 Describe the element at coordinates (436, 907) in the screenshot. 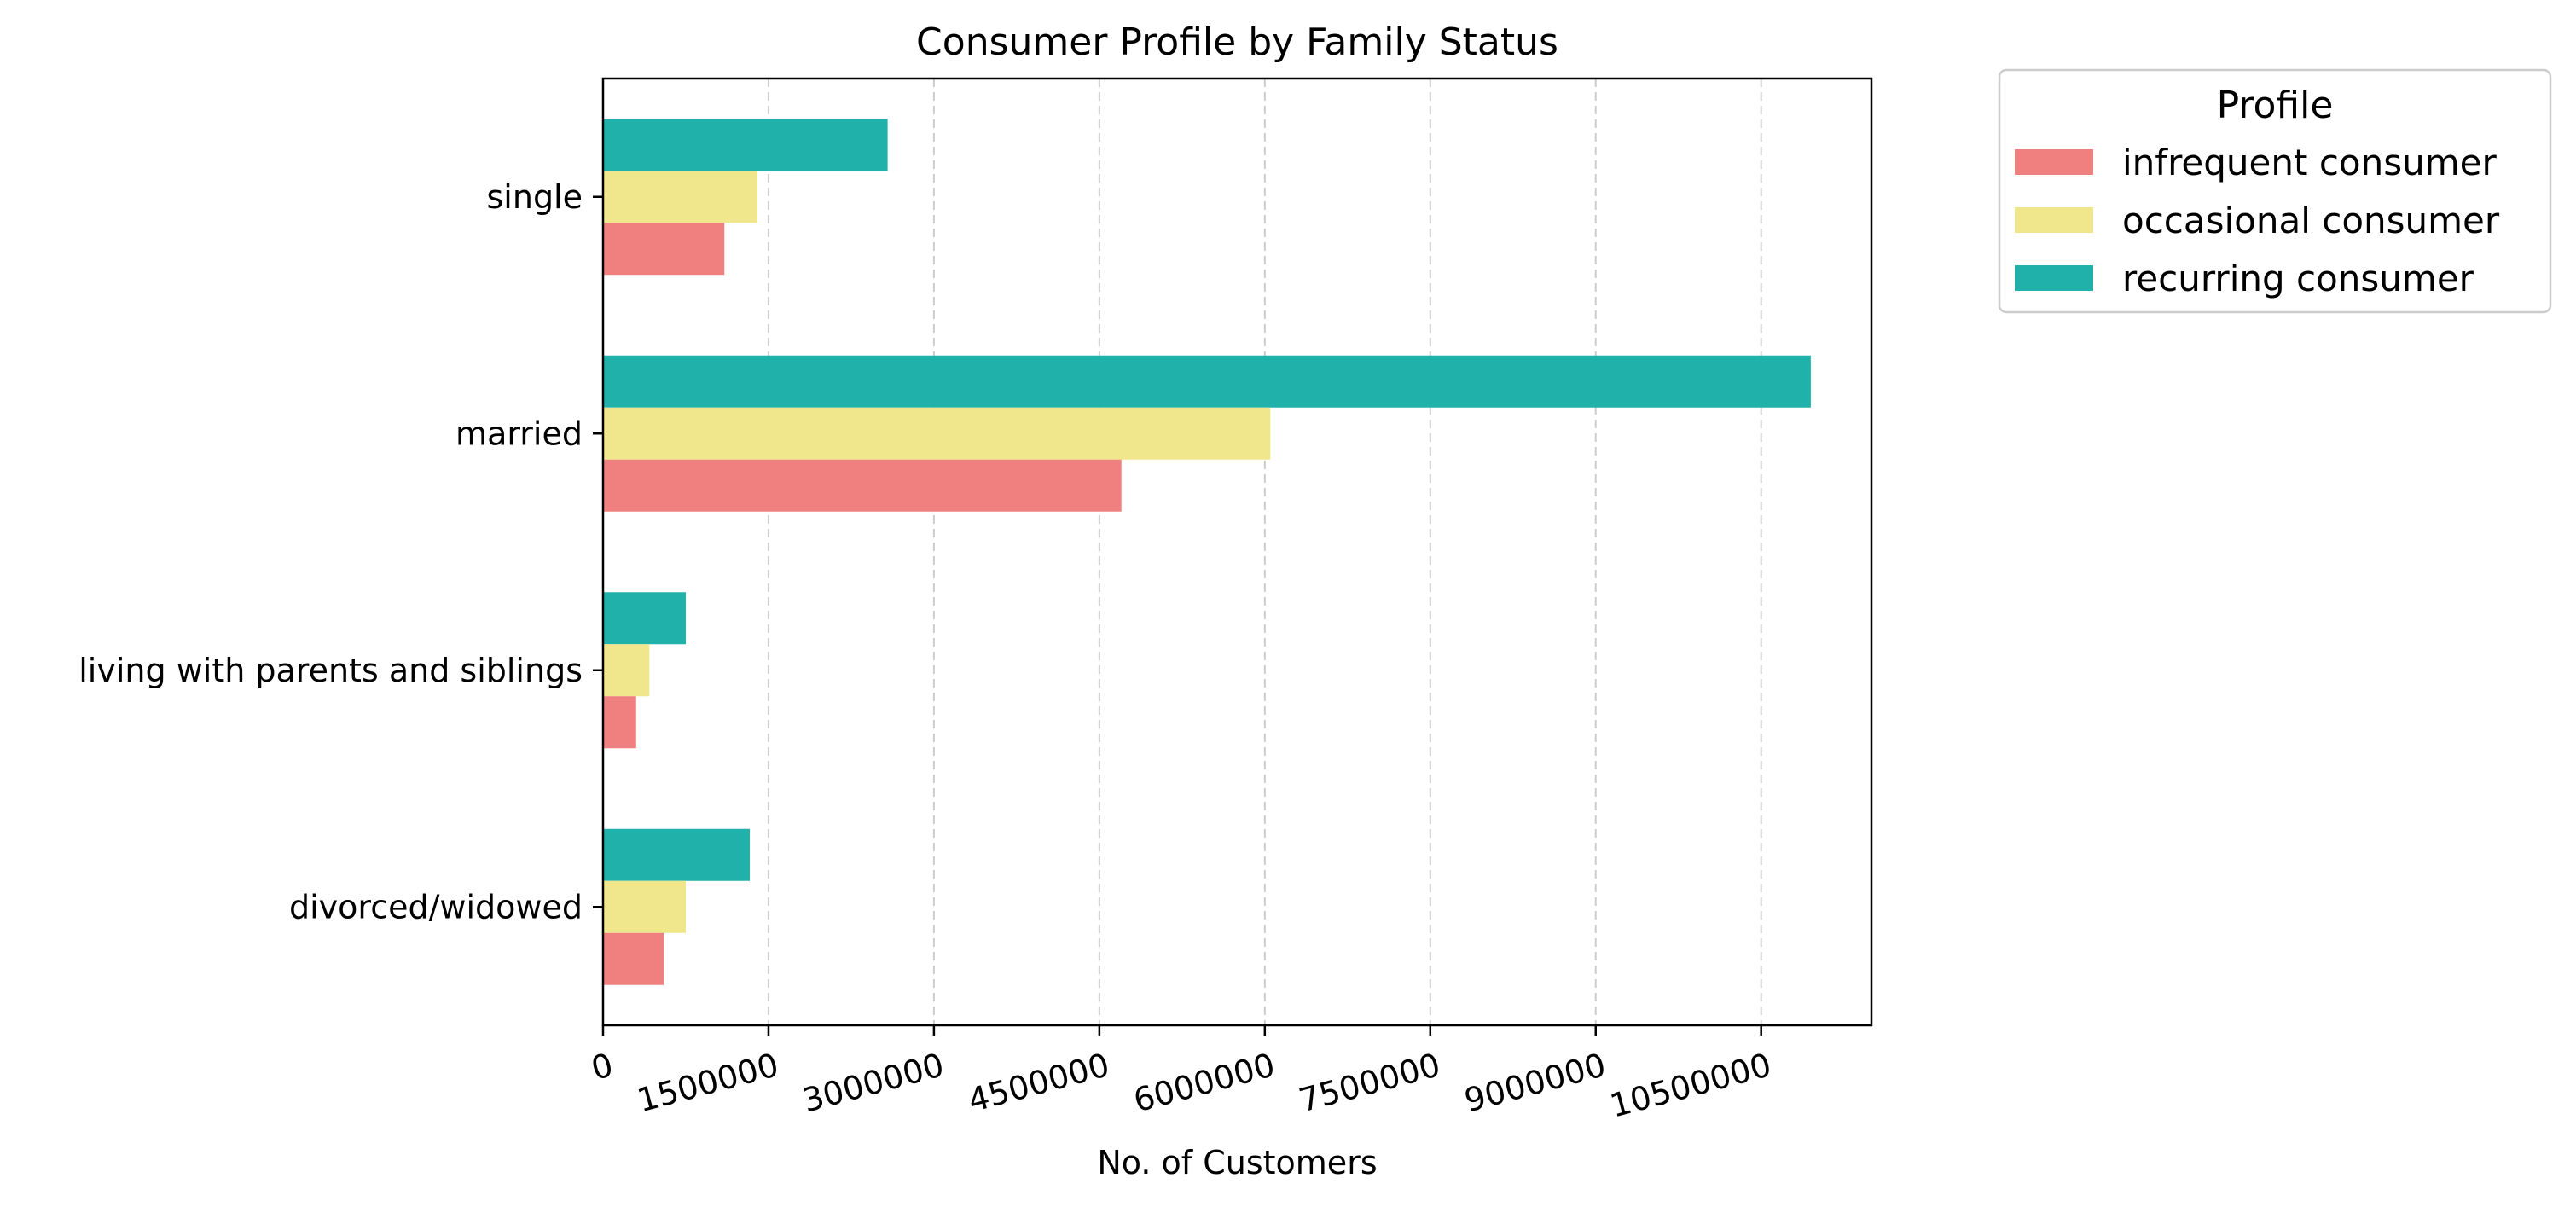

I see `y-tick-label: divorced/widowed` at that location.